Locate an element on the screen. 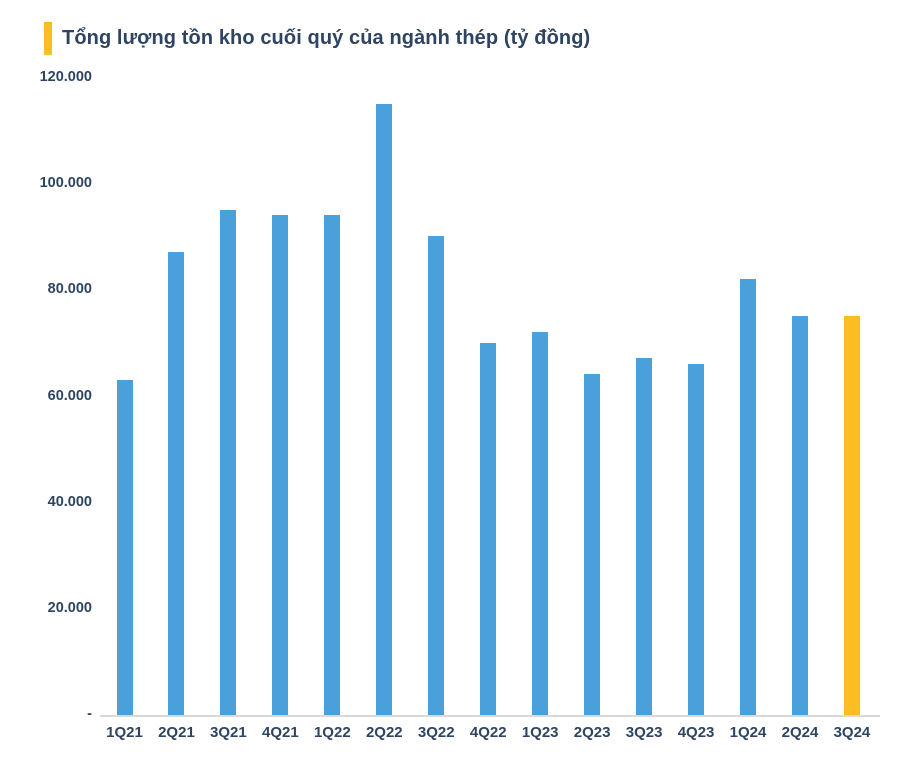 The image size is (900, 767). y-axis-tick-label: 20.000 is located at coordinates (69, 608).